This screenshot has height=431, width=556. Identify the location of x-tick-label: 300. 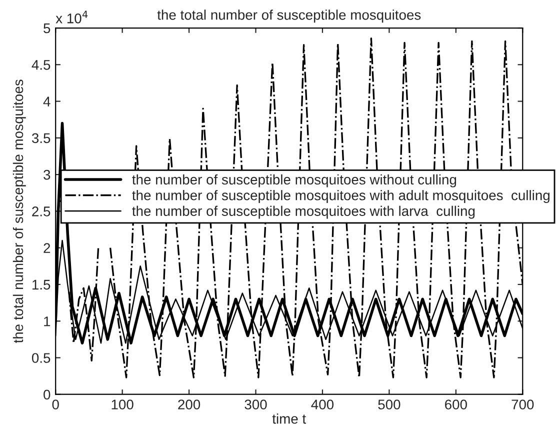
(255, 405).